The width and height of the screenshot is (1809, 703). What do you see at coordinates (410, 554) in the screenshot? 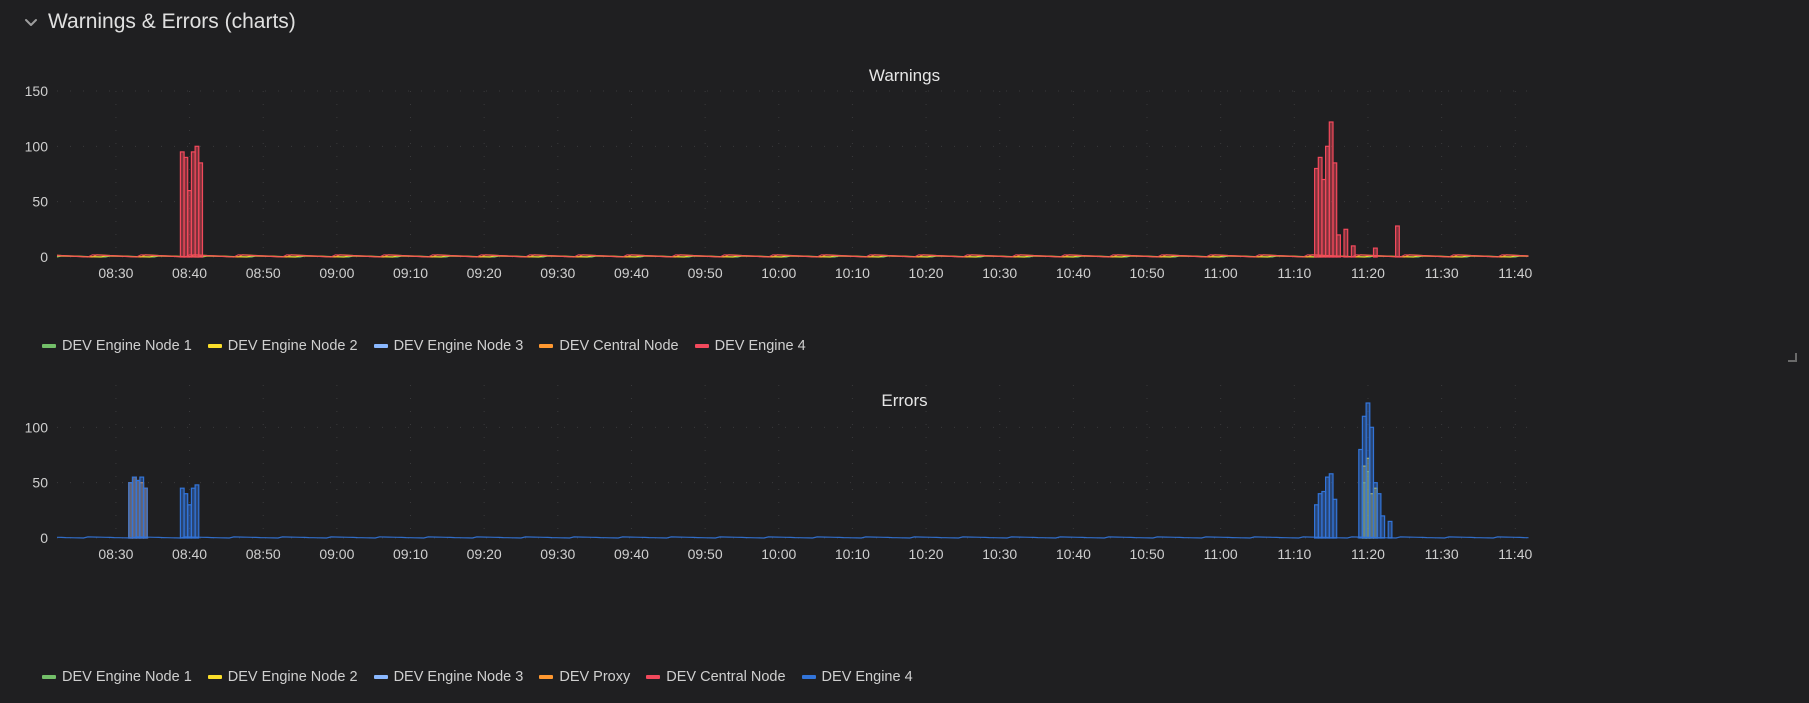
I see `x-tick-label: 09:10` at bounding box center [410, 554].